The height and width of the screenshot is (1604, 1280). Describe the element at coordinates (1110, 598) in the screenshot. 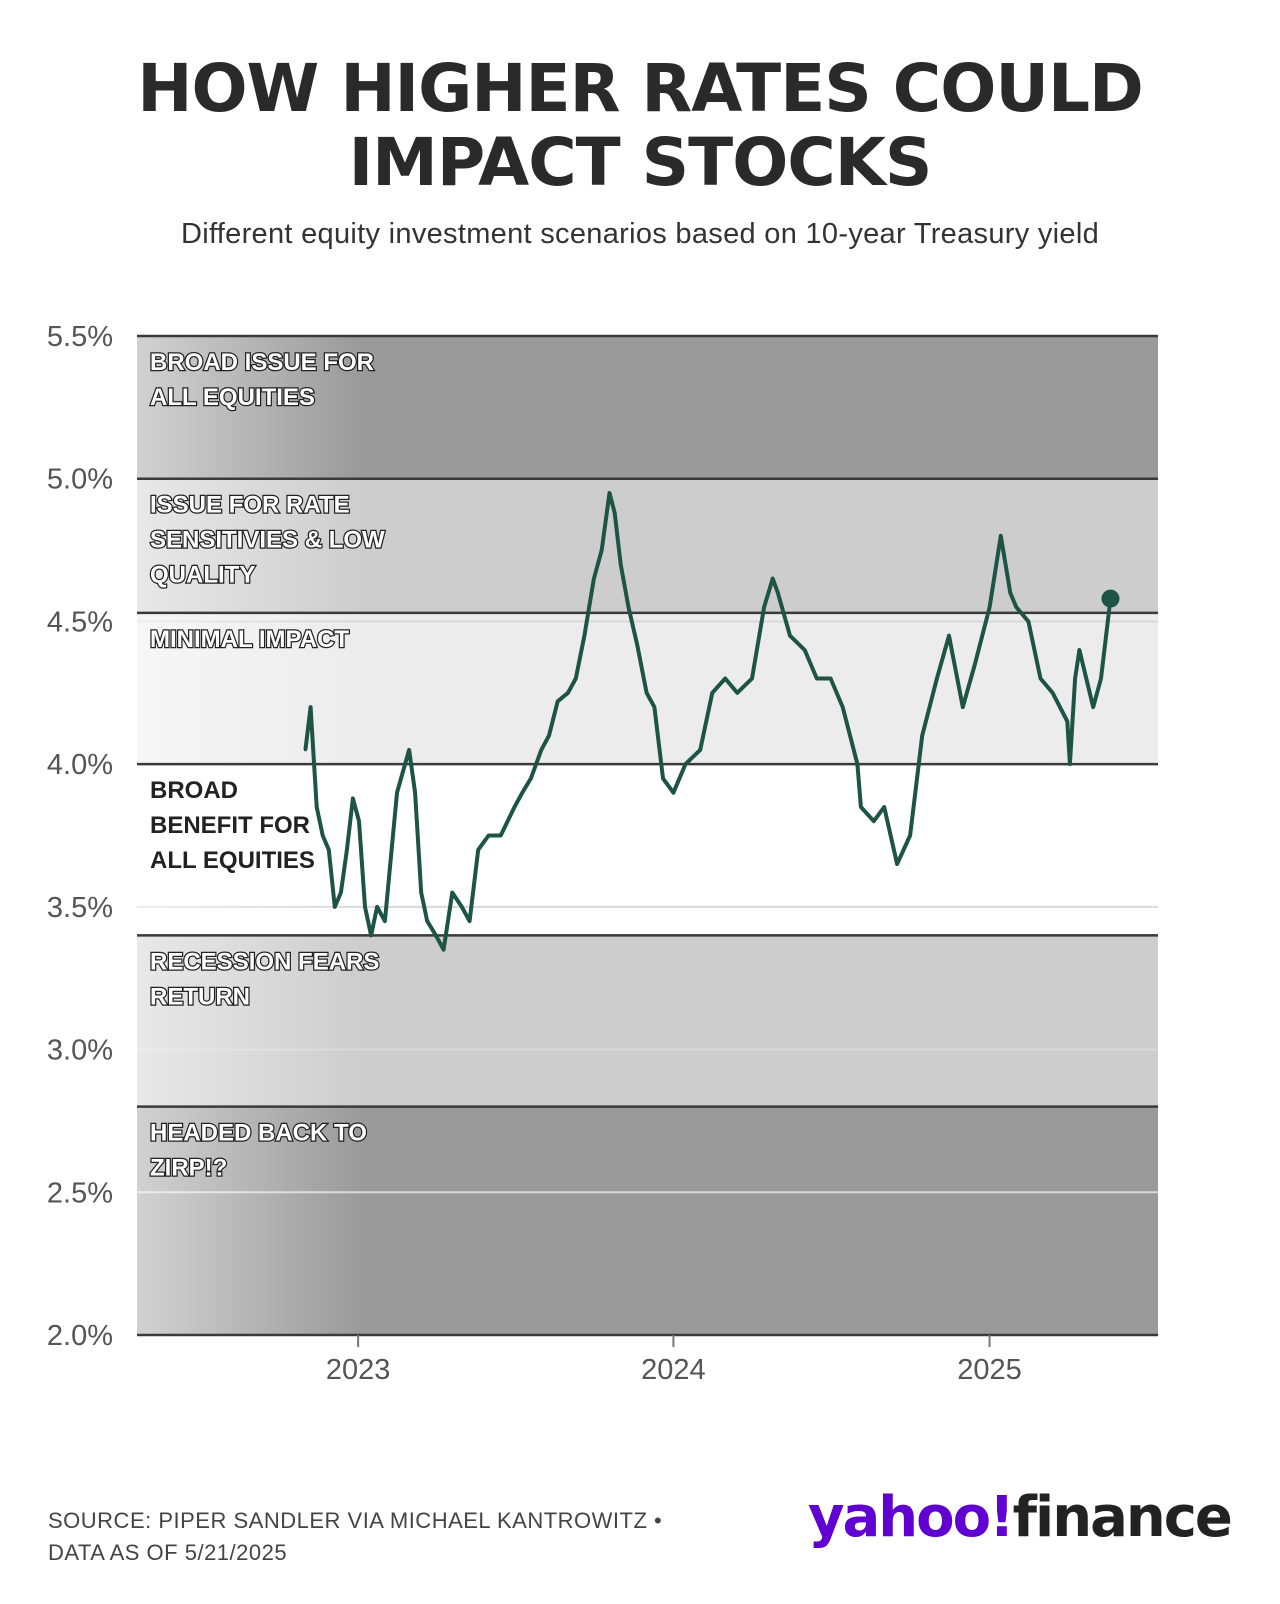

I see `latest-value-marker` at that location.